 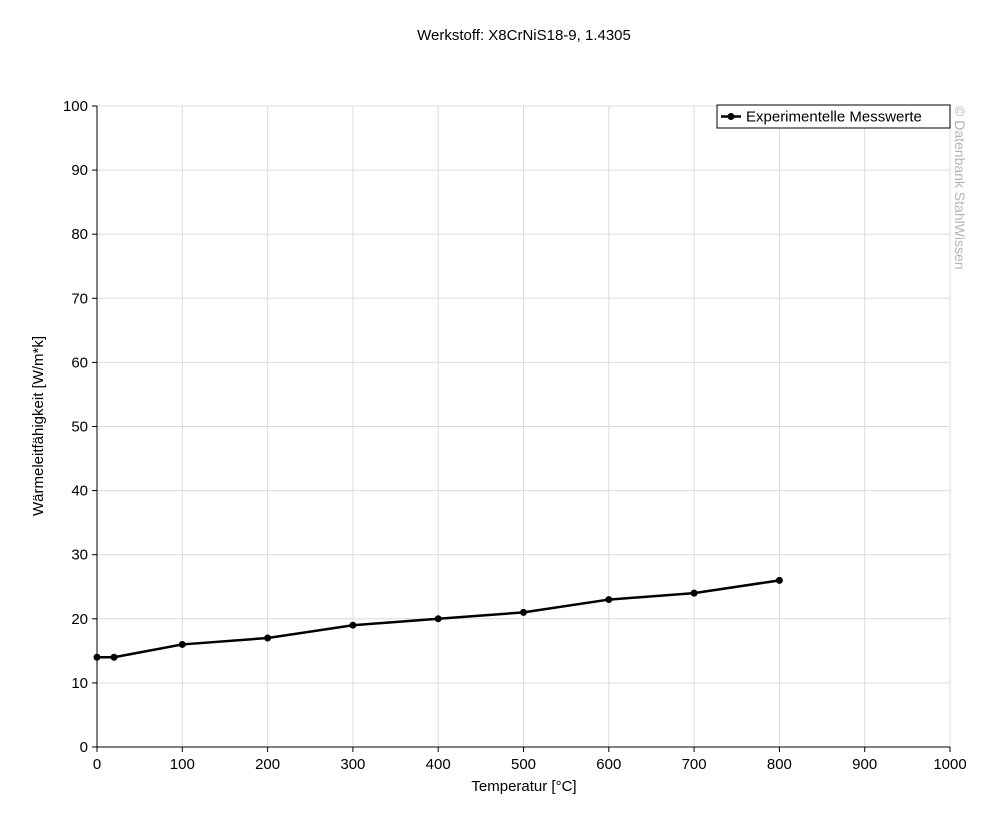 I want to click on series-layer, so click(x=438, y=618).